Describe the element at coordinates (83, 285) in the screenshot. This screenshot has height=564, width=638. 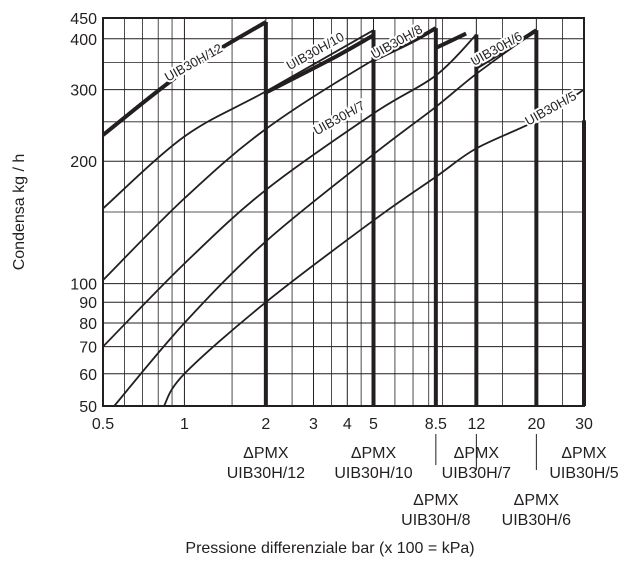
I see `y-tick-label: 100` at that location.